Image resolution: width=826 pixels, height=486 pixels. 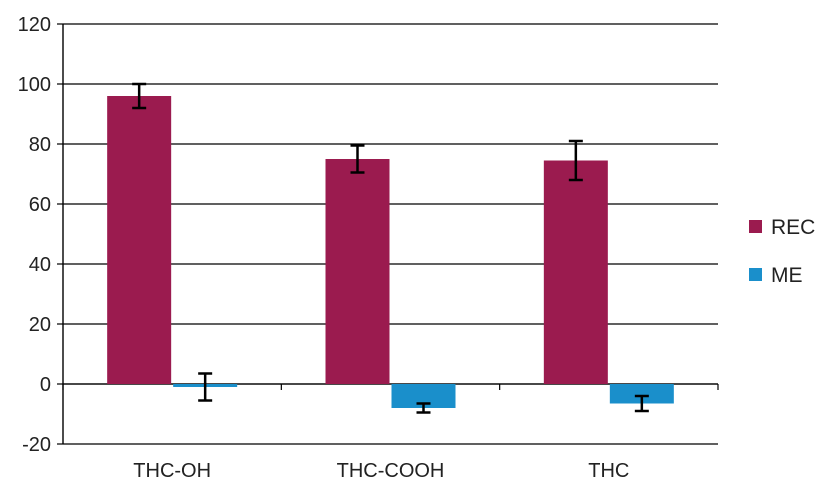 I want to click on y-tick-label: 120, so click(x=34, y=25).